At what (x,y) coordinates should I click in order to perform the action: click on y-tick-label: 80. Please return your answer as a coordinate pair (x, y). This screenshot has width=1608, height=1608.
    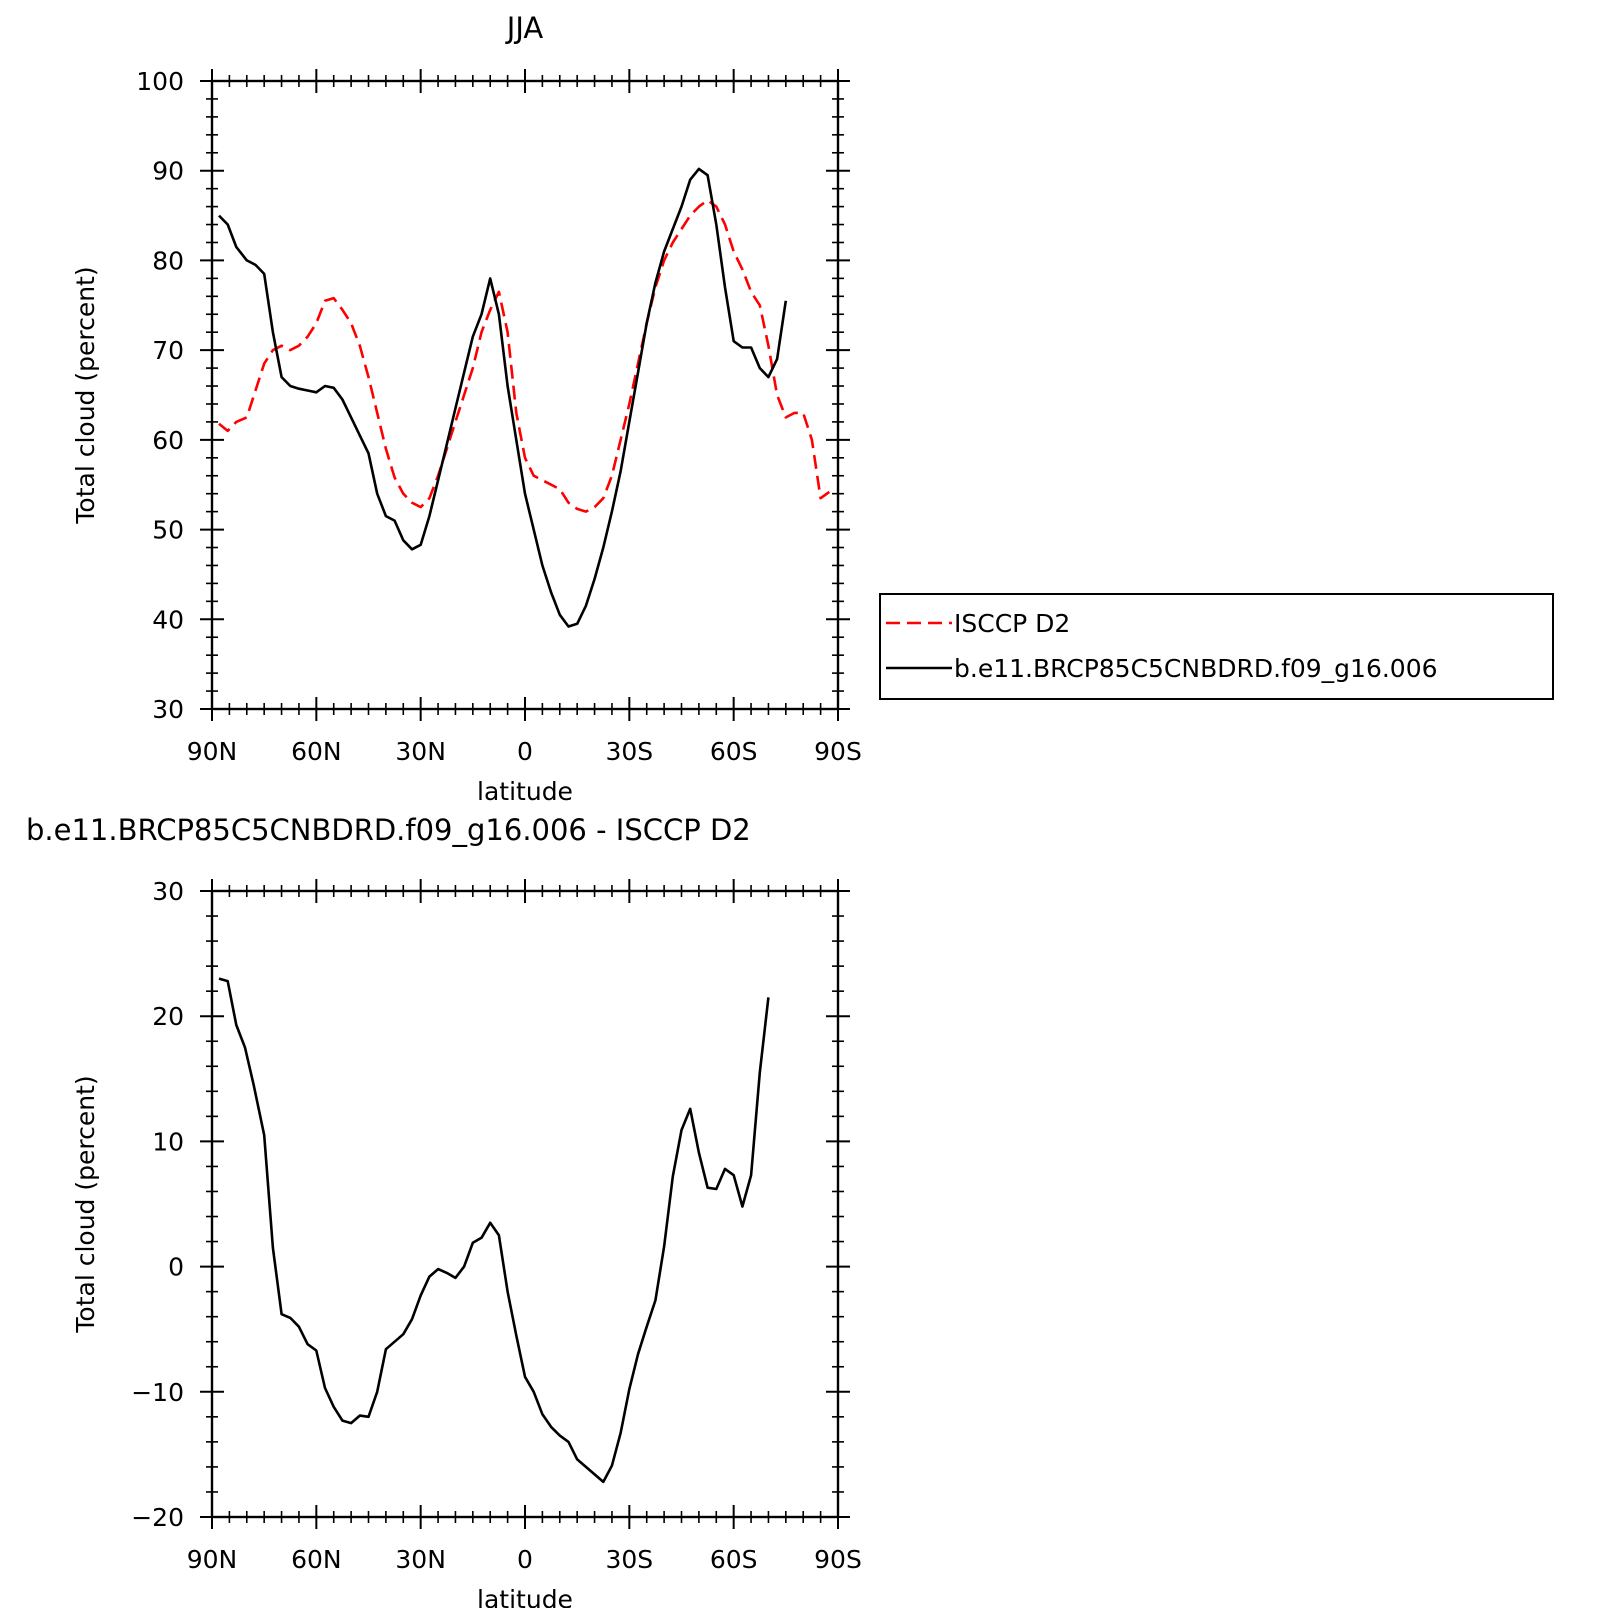
    Looking at the image, I should click on (168, 260).